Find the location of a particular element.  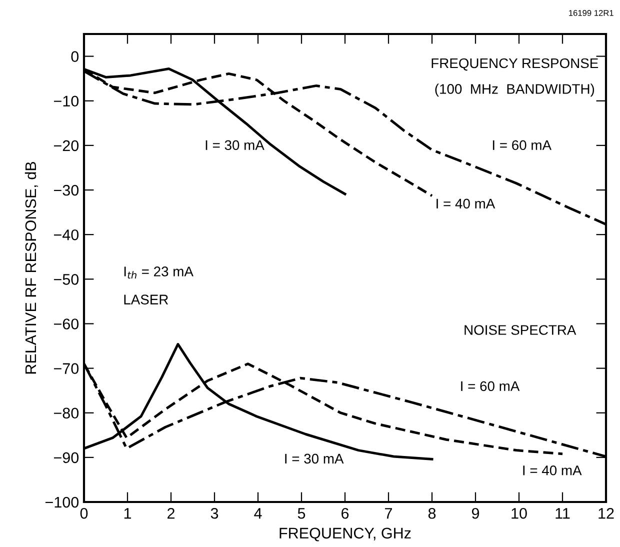

y-tick-label: 0 is located at coordinates (75, 56).